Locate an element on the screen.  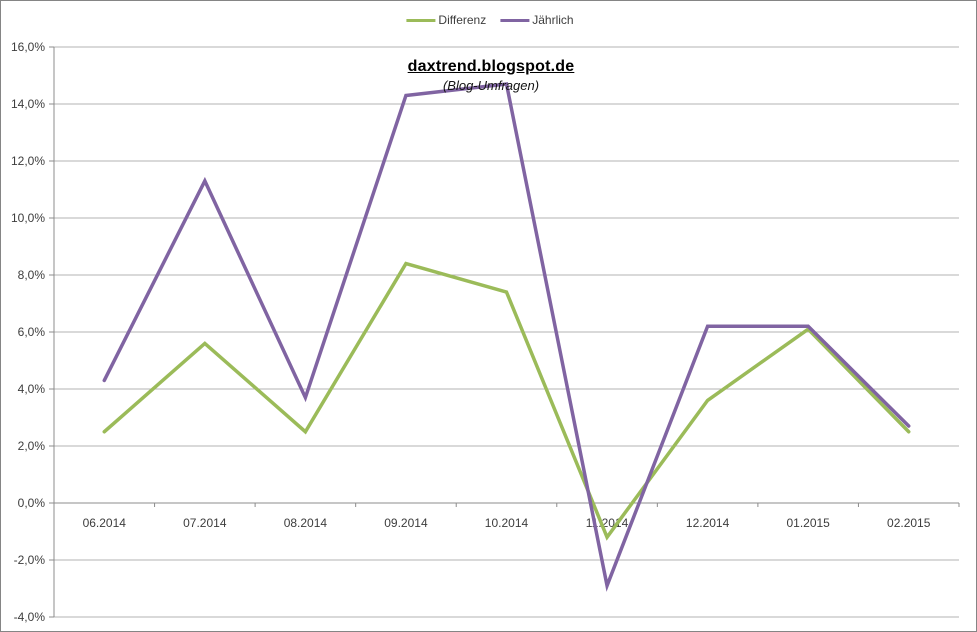
y-axis-label: 10,0% is located at coordinates (28, 218).